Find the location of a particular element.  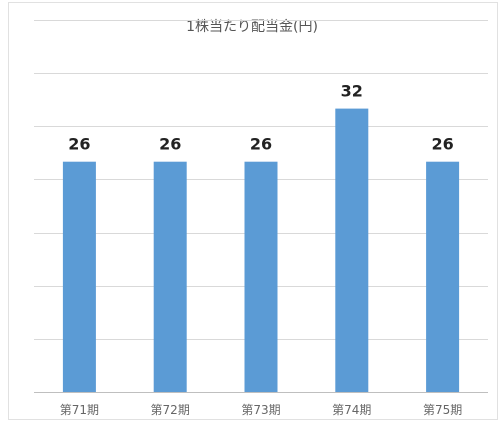

x-tick-label-4: 第74期 is located at coordinates (351, 410).